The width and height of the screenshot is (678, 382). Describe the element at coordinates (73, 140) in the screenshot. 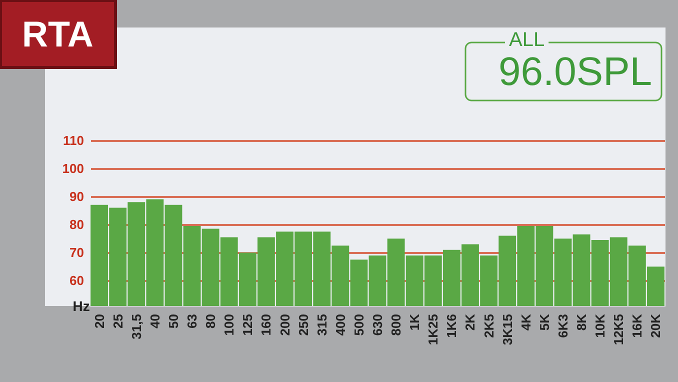

I see `y-tick-label: 110` at that location.